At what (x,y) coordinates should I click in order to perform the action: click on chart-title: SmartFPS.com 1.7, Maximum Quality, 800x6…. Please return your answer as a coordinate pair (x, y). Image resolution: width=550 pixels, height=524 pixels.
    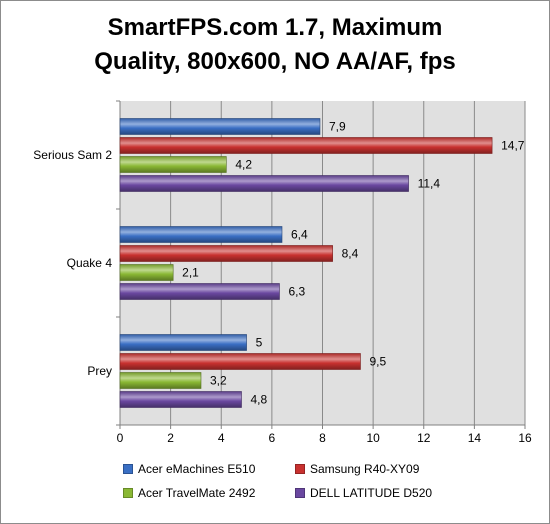
    Looking at the image, I should click on (275, 45).